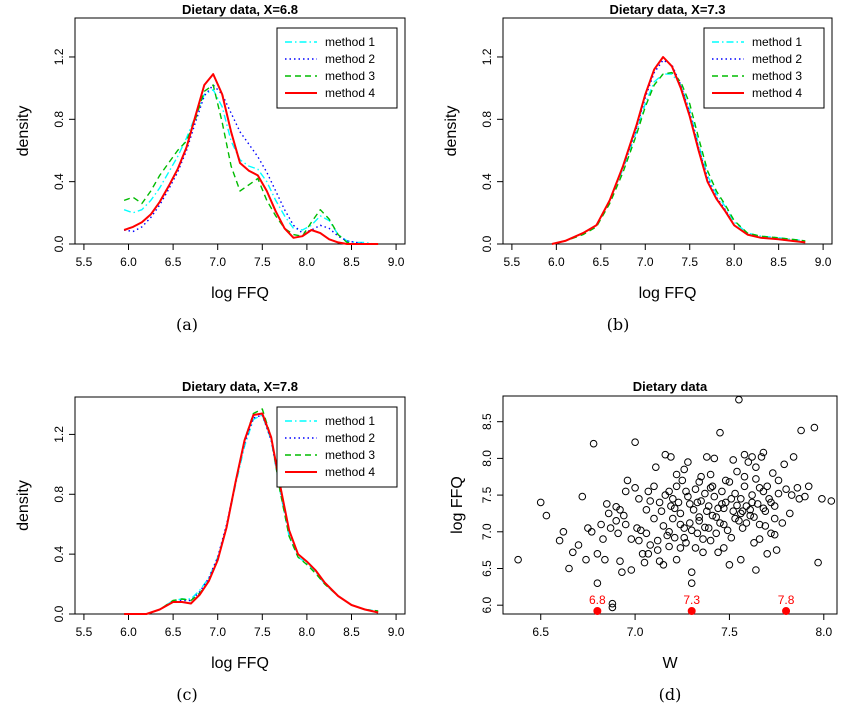 This screenshot has width=841, height=711. What do you see at coordinates (84, 632) in the screenshot?
I see `x-tick-label: 5.5` at bounding box center [84, 632].